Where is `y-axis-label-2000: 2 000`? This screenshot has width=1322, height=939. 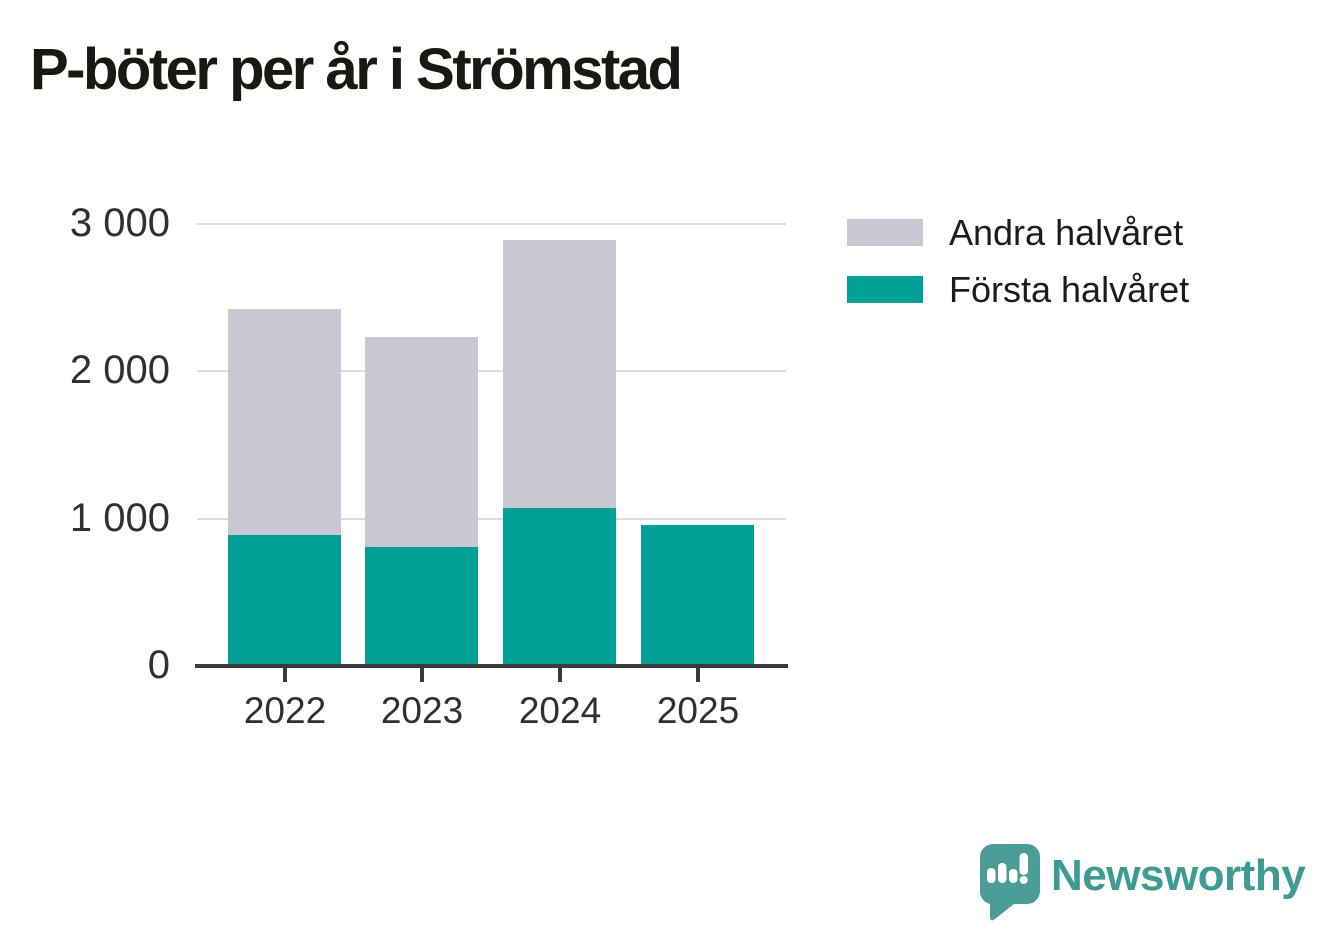 y-axis-label-2000: 2 000 is located at coordinates (119, 370).